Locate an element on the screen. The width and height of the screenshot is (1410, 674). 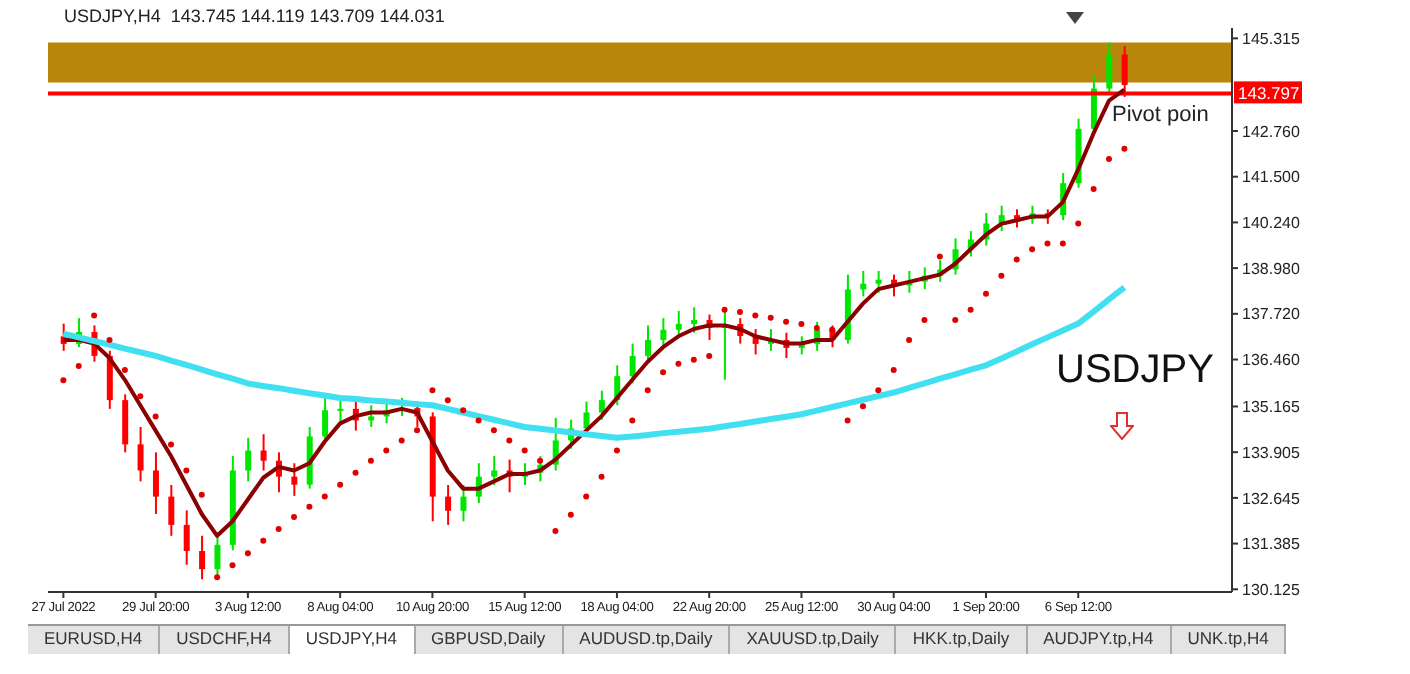
y-tick-label: 136.460 is located at coordinates (1271, 360).